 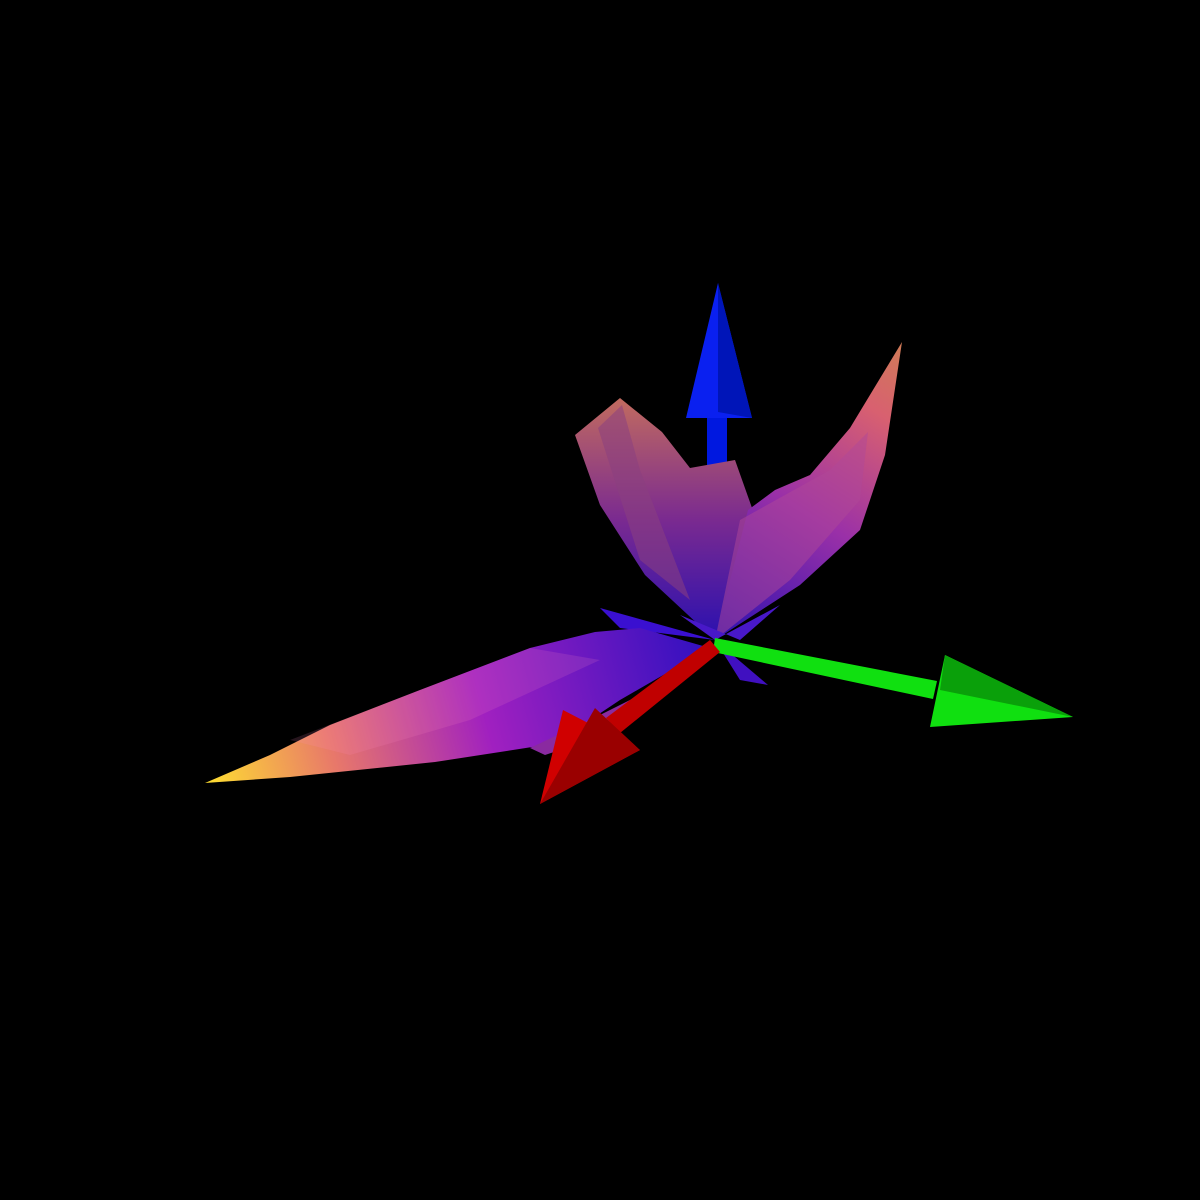 What do you see at coordinates (1006, 686) in the screenshot?
I see `y-axis-head-shade` at bounding box center [1006, 686].